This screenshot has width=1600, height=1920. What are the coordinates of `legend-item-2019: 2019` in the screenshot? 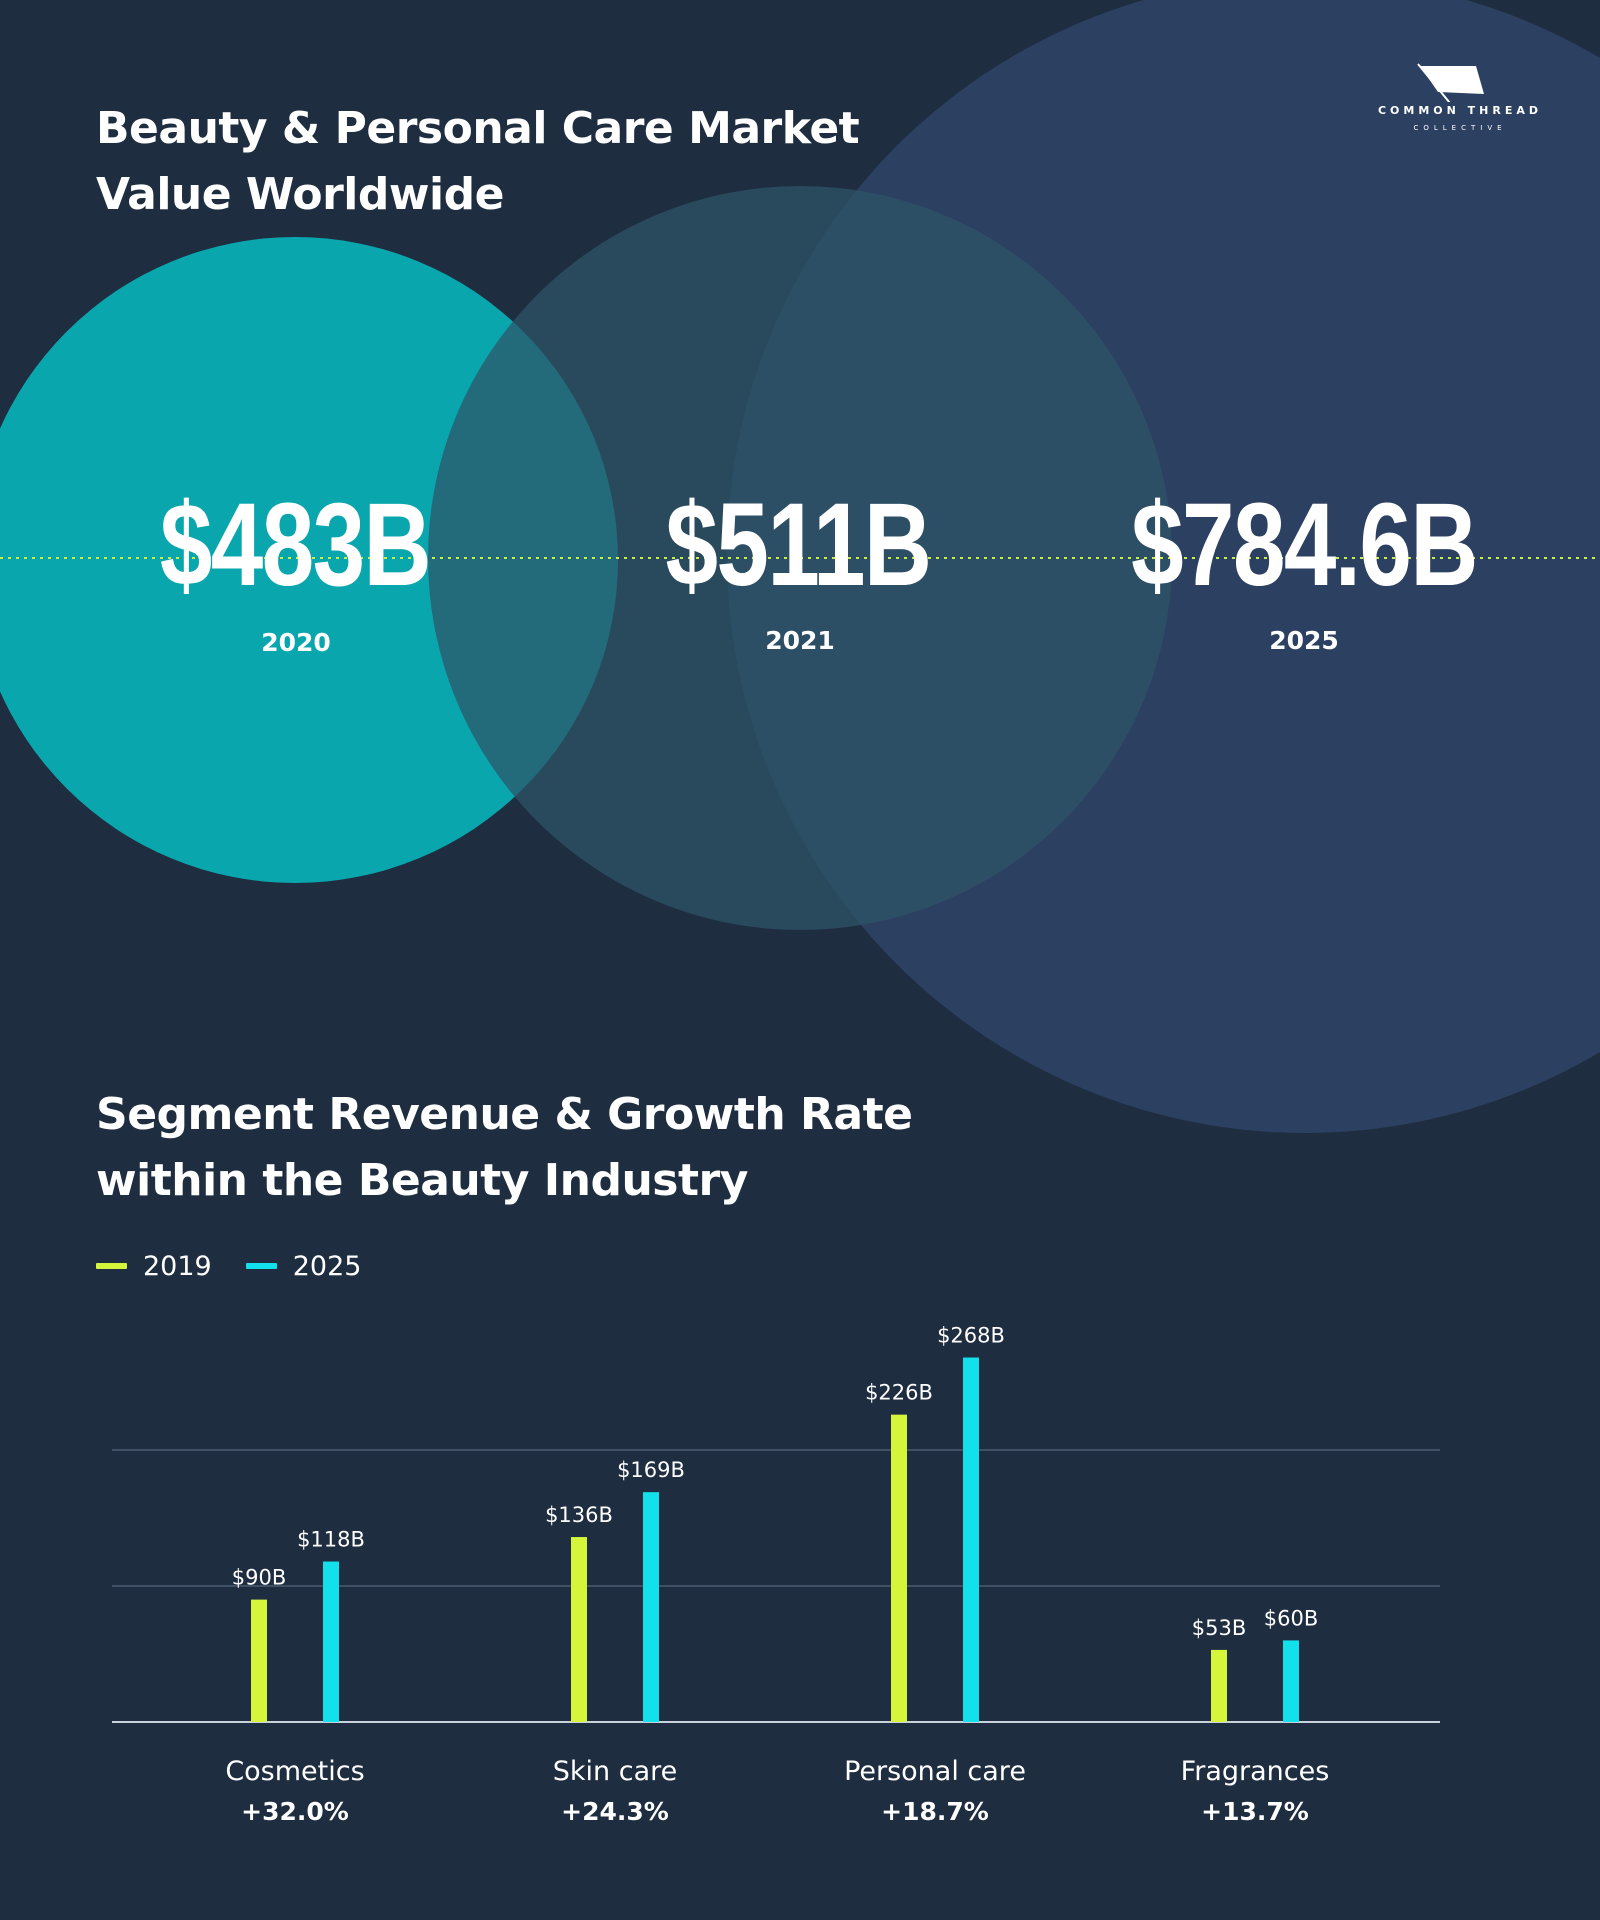 It's located at (154, 1266).